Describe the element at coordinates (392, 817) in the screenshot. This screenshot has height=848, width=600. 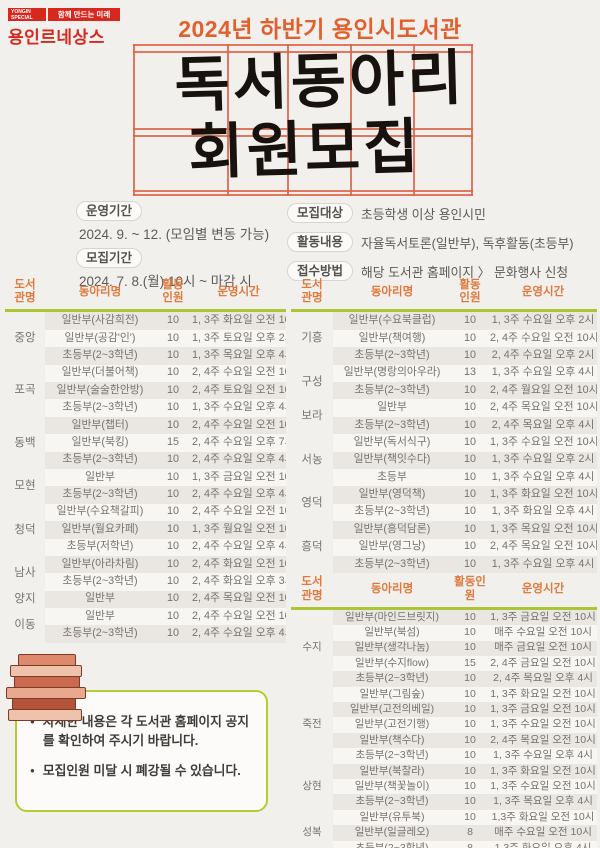
I see `club-name: 일반부(유투북)` at that location.